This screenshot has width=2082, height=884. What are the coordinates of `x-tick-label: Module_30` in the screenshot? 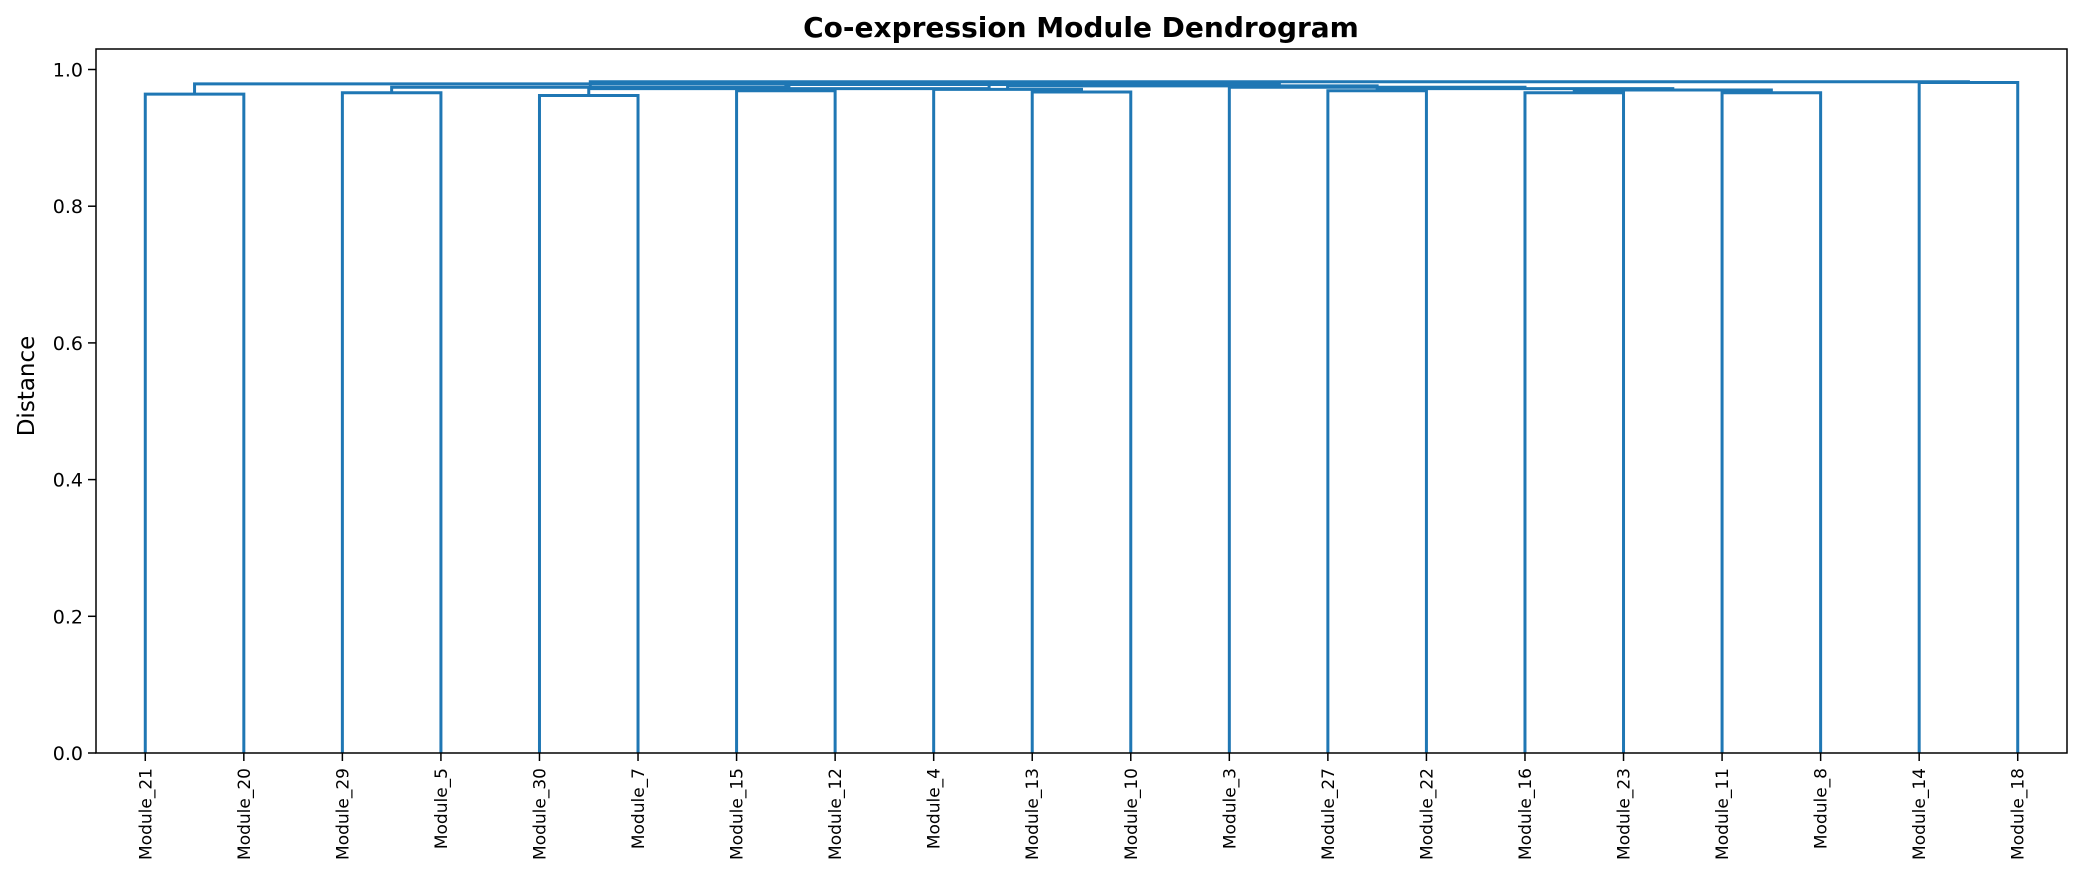 It's located at (540, 814).